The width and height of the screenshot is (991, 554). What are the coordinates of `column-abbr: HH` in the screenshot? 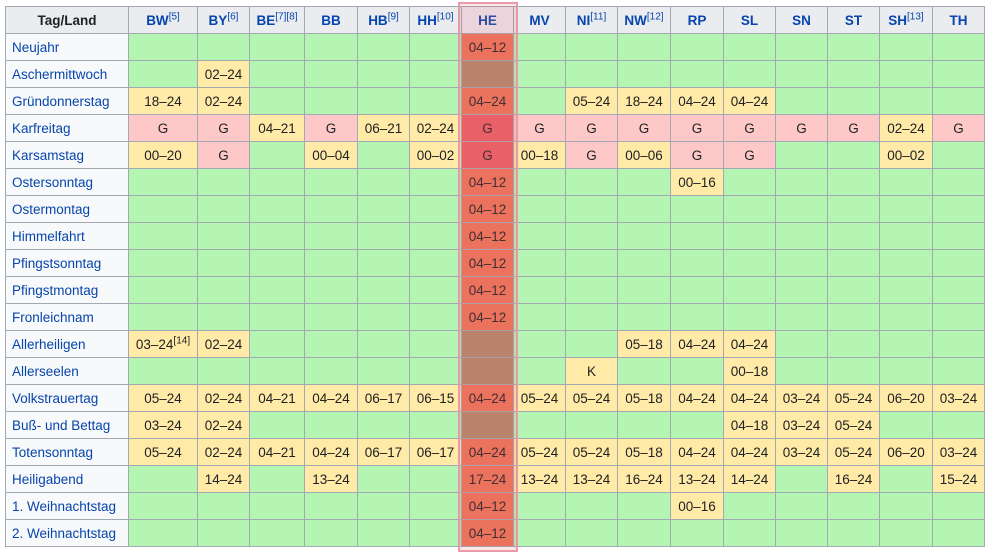 It's located at (427, 20).